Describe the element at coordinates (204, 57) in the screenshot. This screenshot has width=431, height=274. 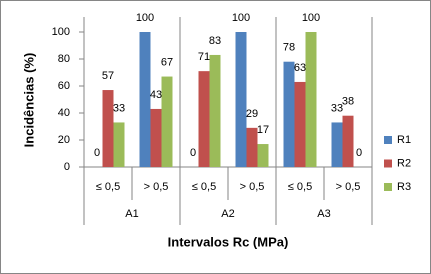
I see `data-label: 71` at that location.